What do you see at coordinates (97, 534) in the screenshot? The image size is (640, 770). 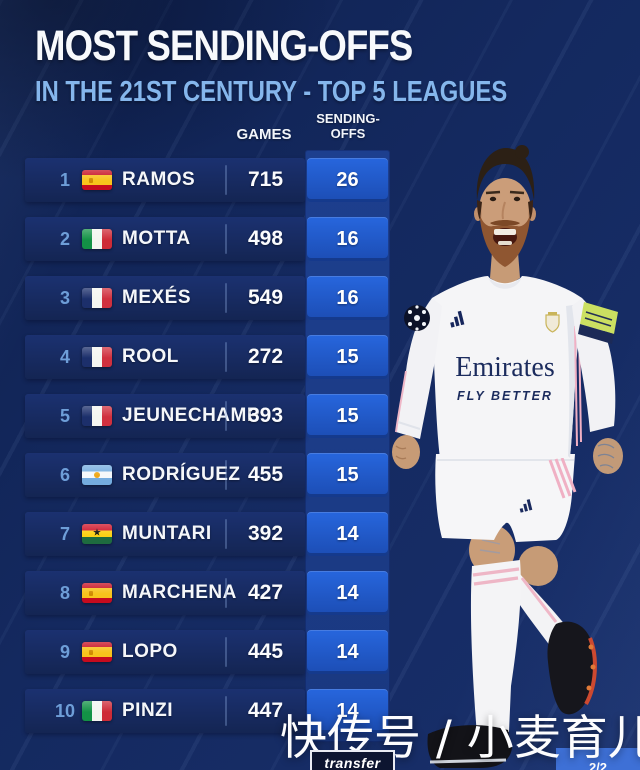 I see `country-flag-icon-ghana` at bounding box center [97, 534].